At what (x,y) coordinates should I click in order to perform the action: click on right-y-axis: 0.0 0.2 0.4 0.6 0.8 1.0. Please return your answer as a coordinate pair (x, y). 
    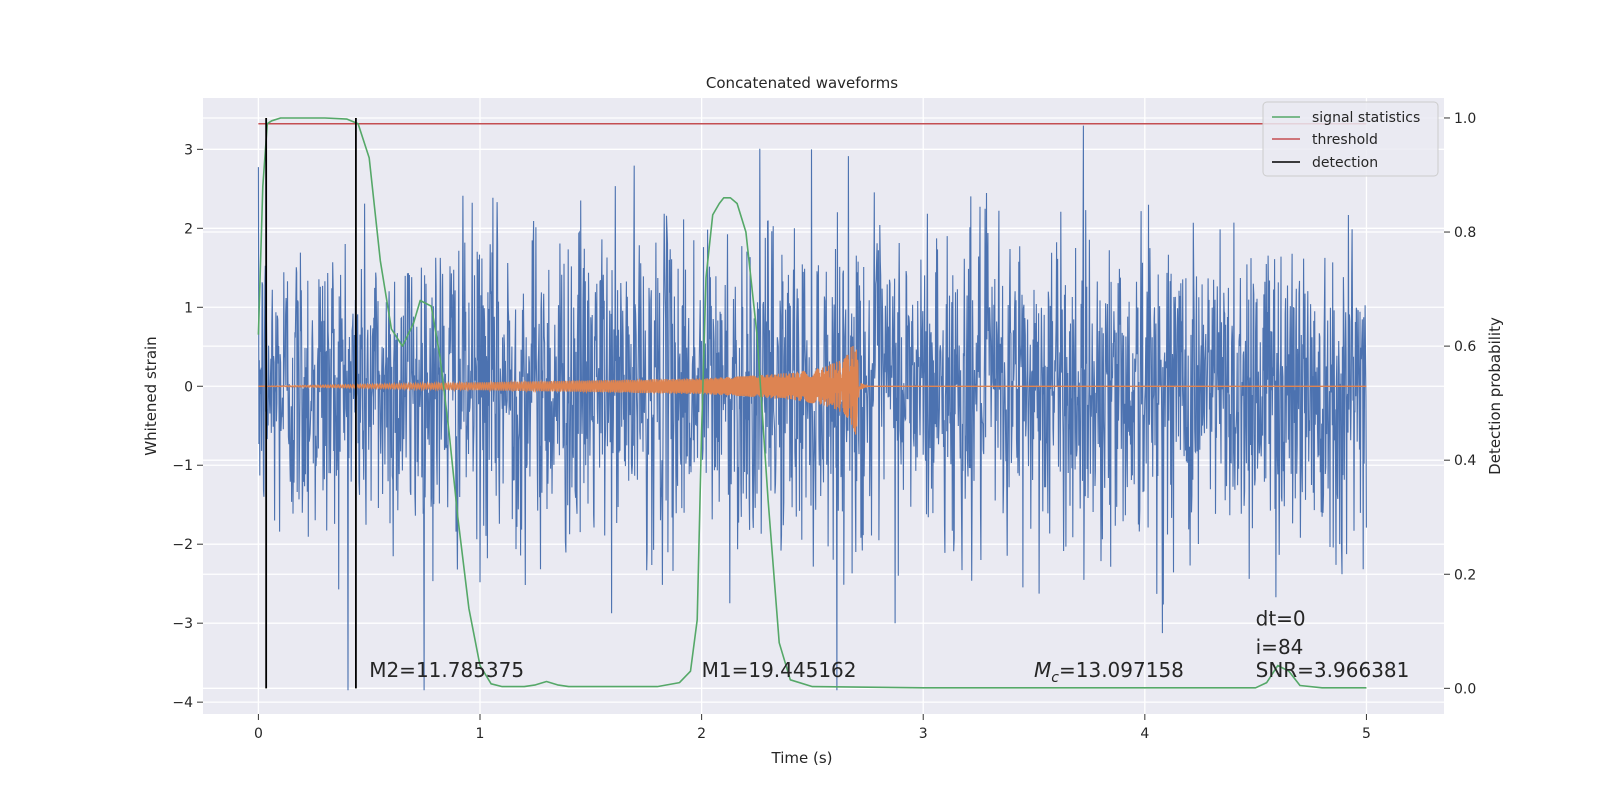
    Looking at the image, I should click on (1460, 404).